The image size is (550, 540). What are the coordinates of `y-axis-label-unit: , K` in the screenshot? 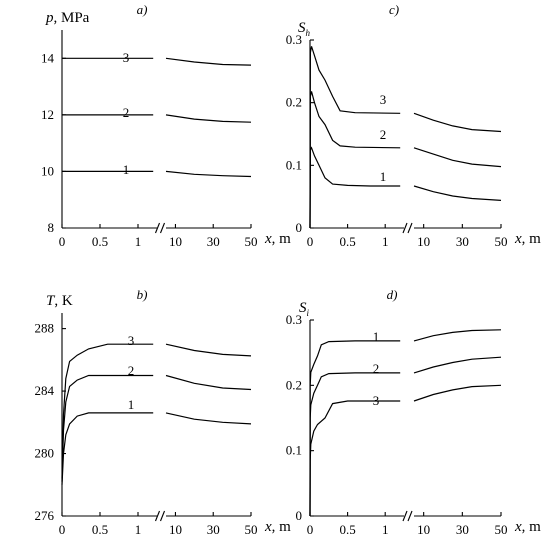 It's located at (63, 301).